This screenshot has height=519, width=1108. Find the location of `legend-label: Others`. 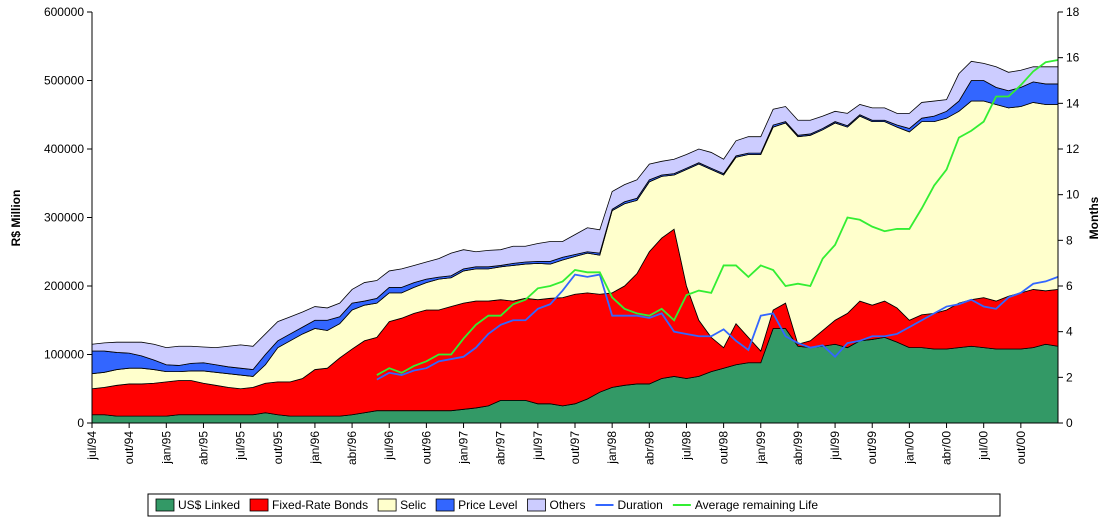

legend-label: Others is located at coordinates (567, 505).